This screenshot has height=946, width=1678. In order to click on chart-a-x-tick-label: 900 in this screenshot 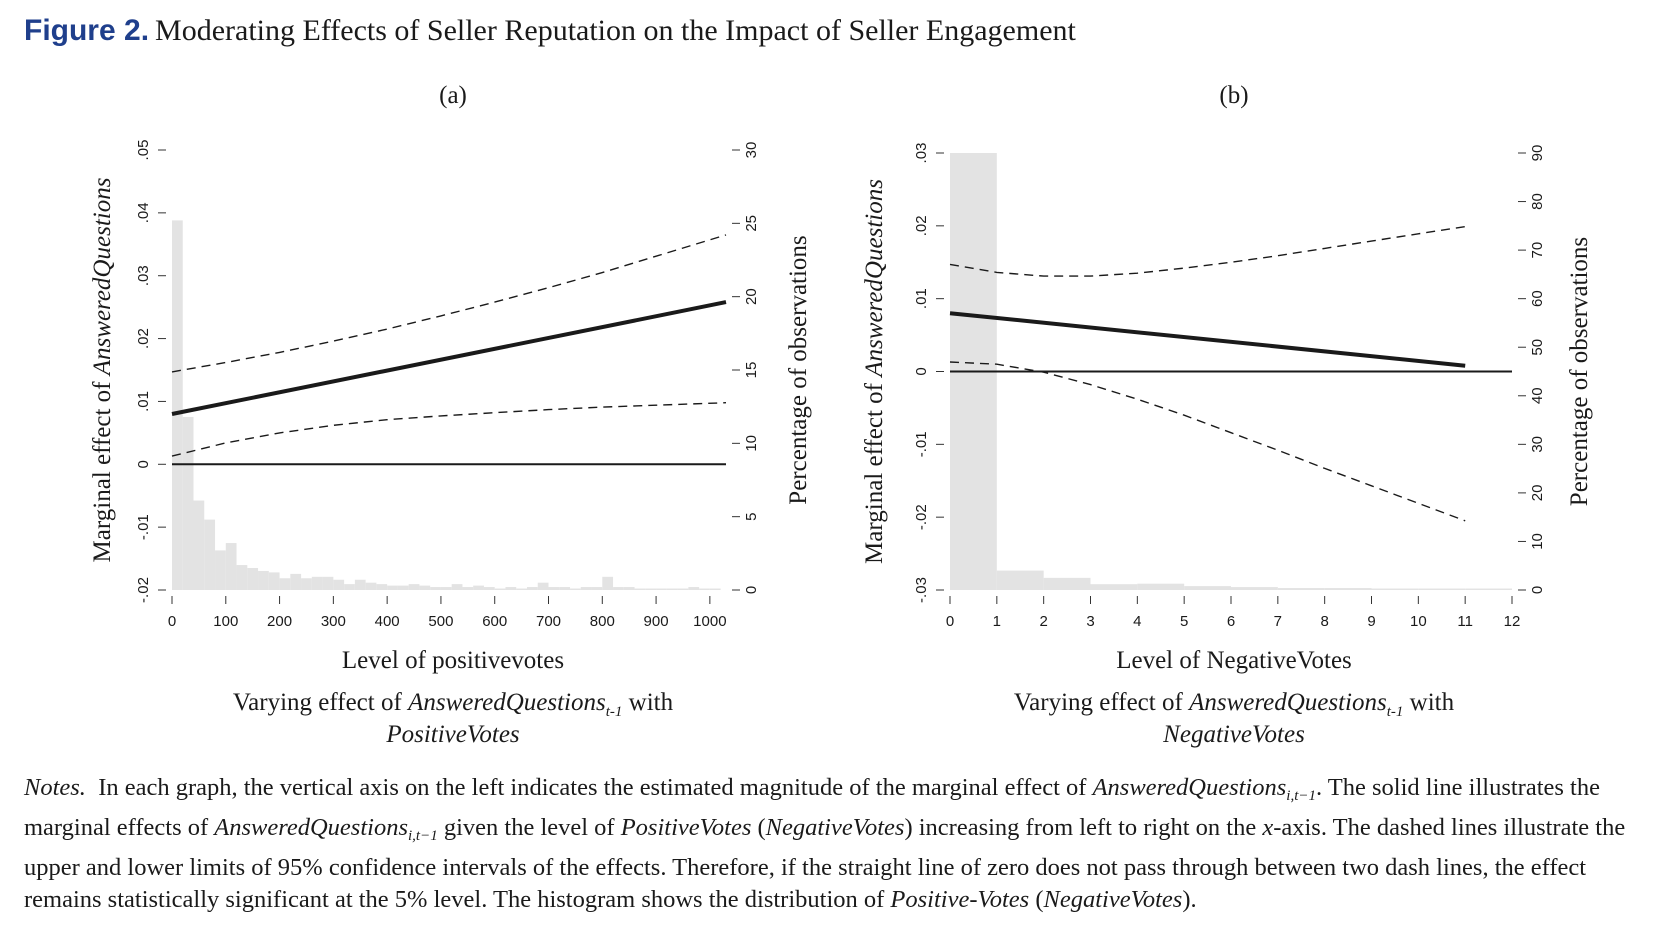, I will do `click(656, 621)`.